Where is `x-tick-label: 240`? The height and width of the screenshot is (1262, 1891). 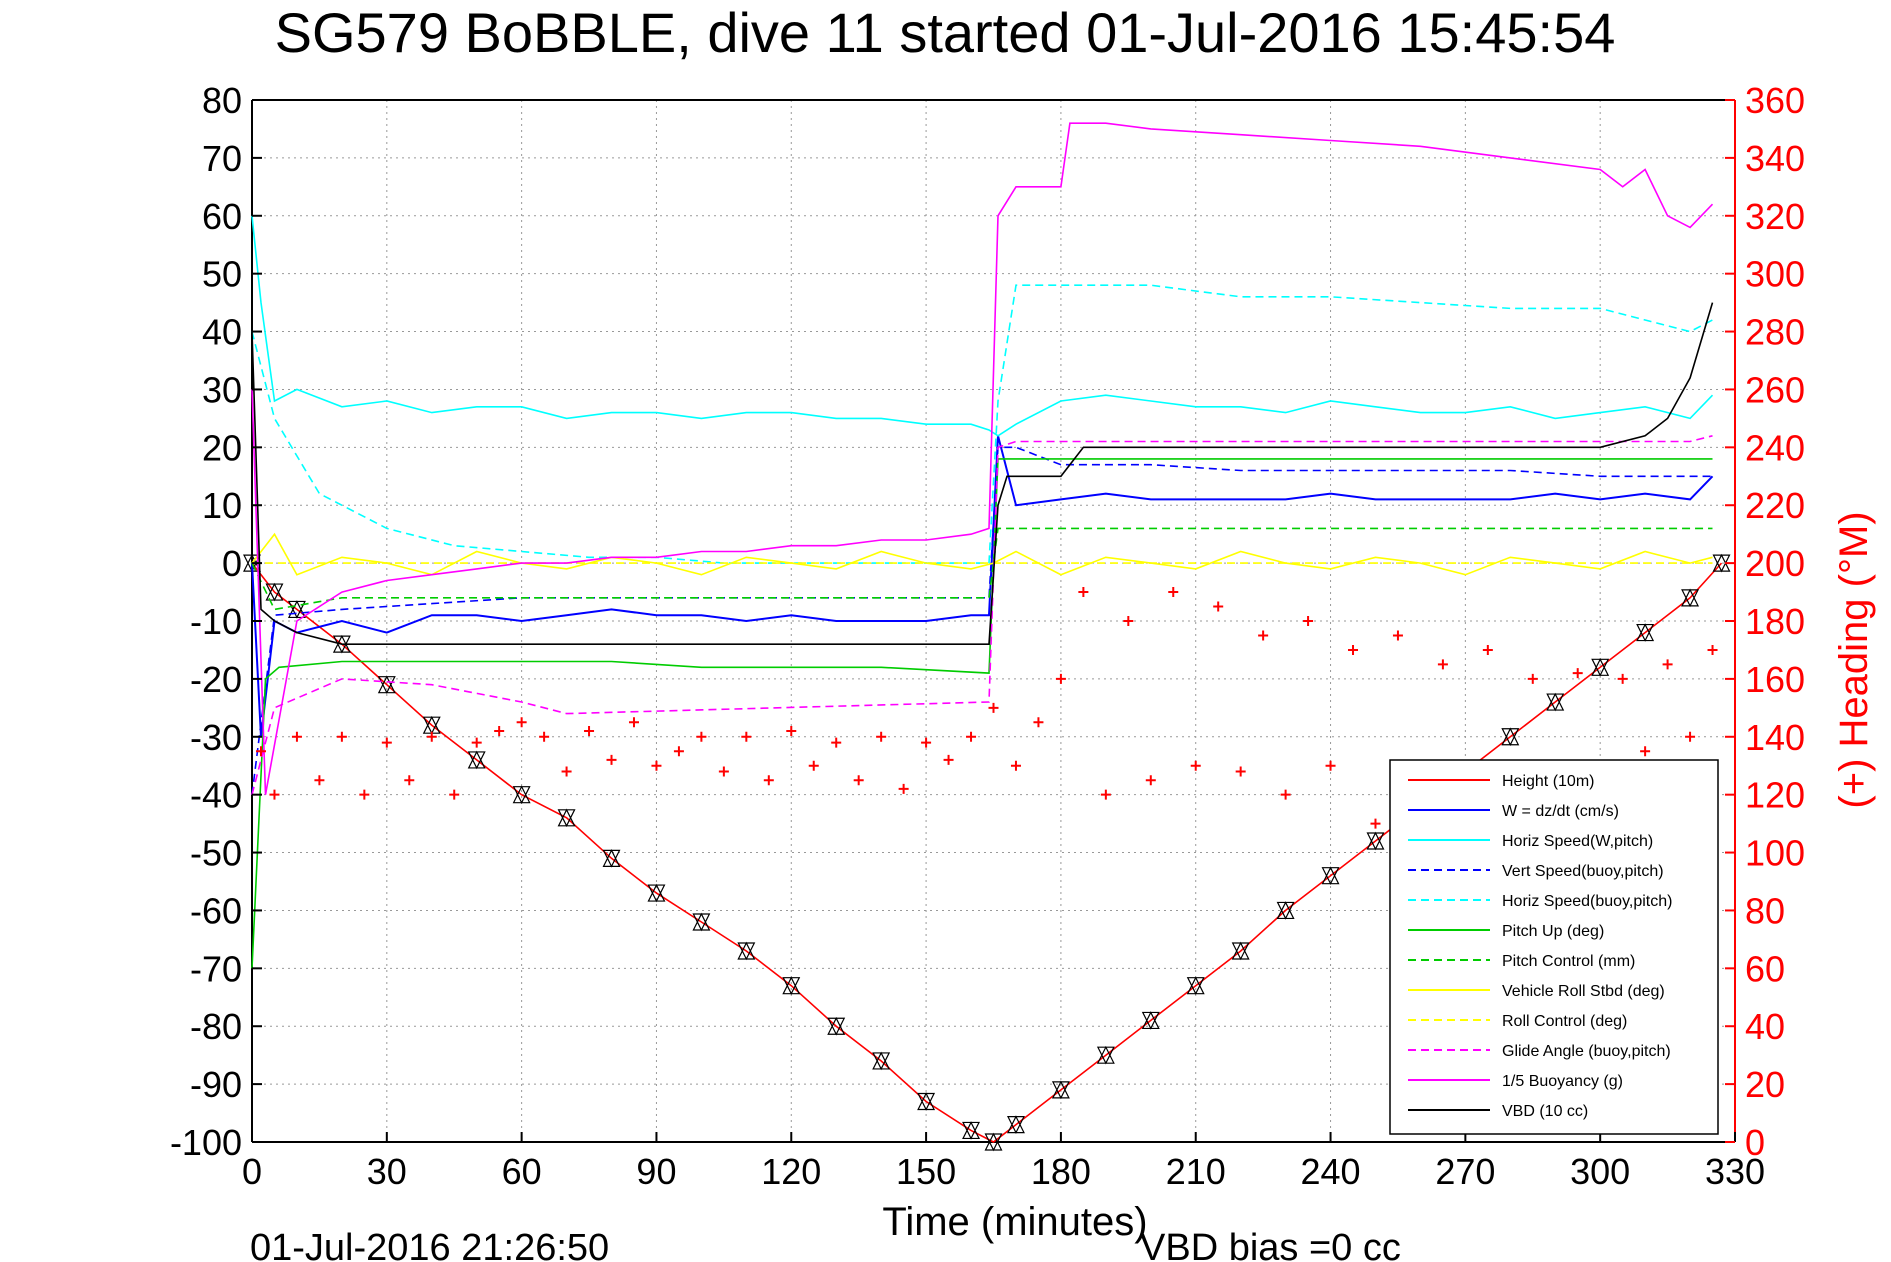
x-tick-label: 240 is located at coordinates (1331, 1171).